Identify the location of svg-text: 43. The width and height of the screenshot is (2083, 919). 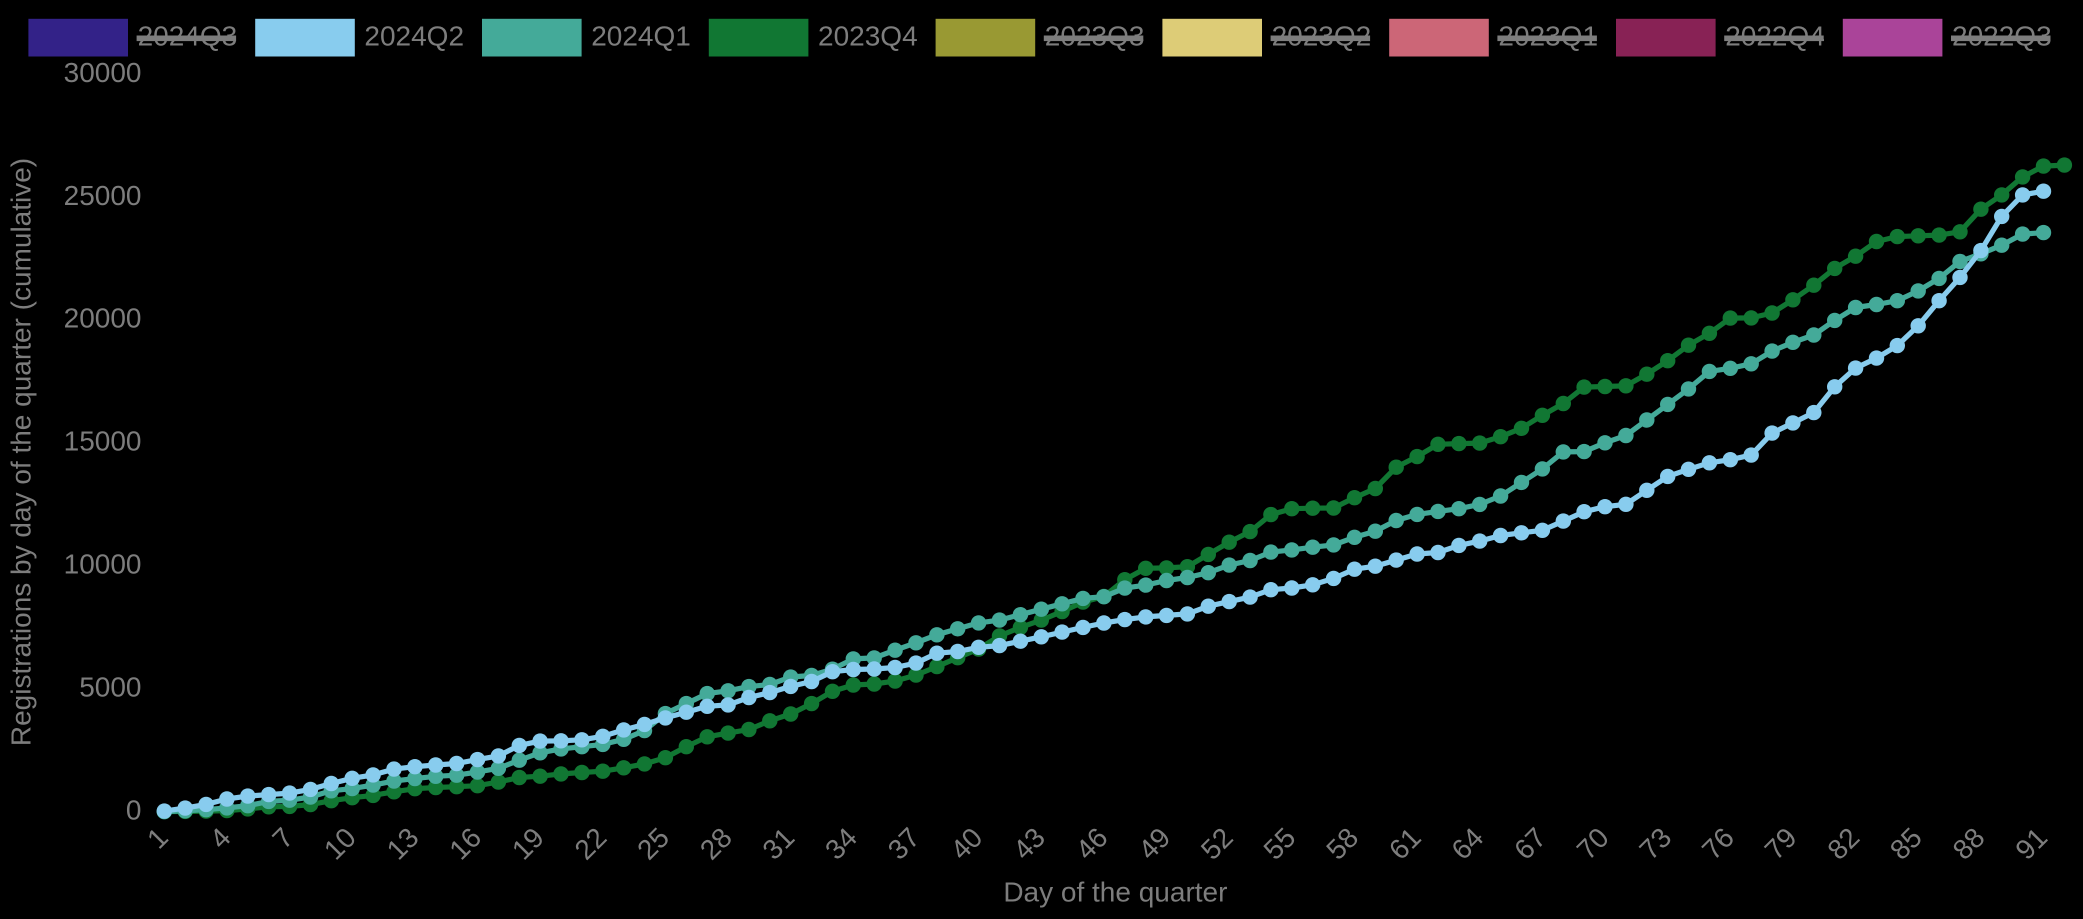
(1029, 844).